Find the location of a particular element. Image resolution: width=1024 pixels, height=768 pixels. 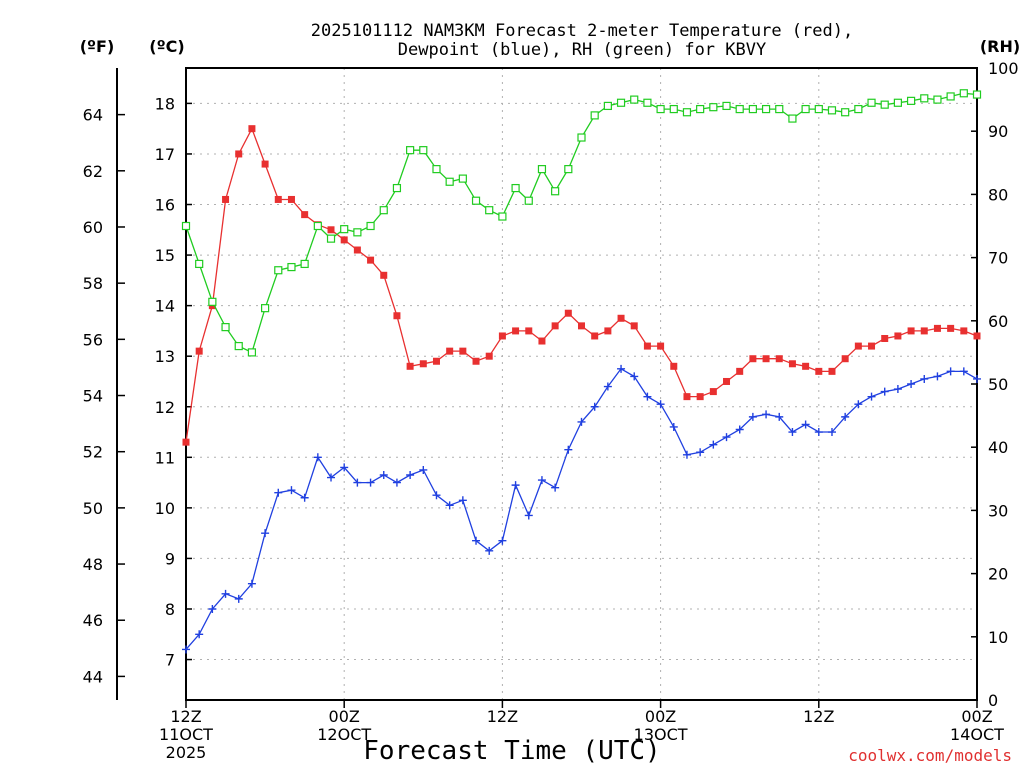

fahrenheit-tick-label: 58 is located at coordinates (93, 283).